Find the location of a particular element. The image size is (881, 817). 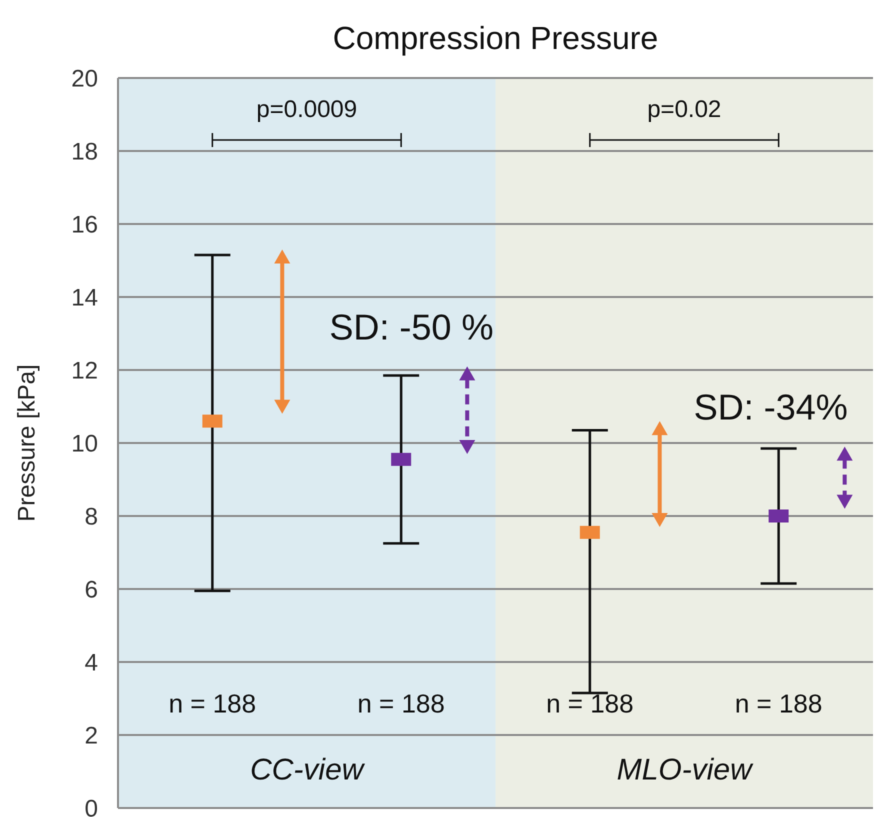

y-tick-label: 0 is located at coordinates (91, 806).